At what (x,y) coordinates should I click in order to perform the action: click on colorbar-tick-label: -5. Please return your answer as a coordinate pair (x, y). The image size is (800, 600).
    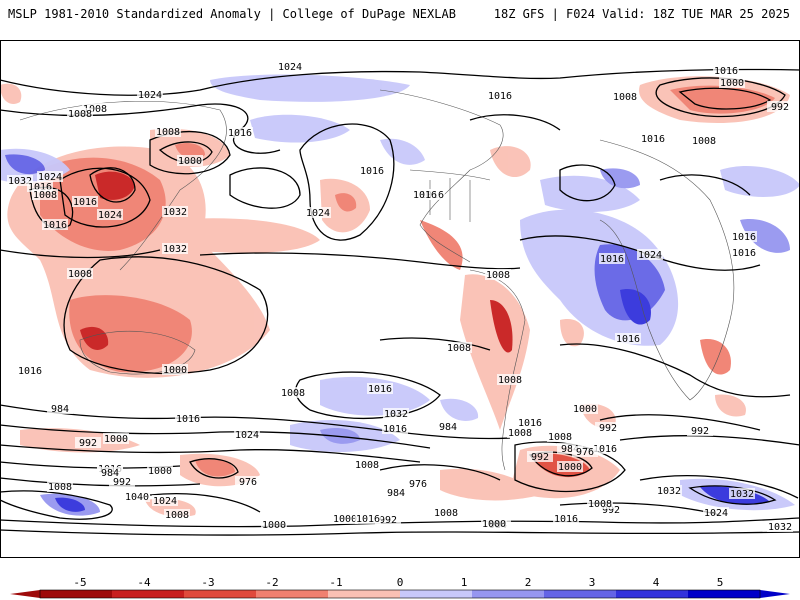
    Looking at the image, I should click on (80, 582).